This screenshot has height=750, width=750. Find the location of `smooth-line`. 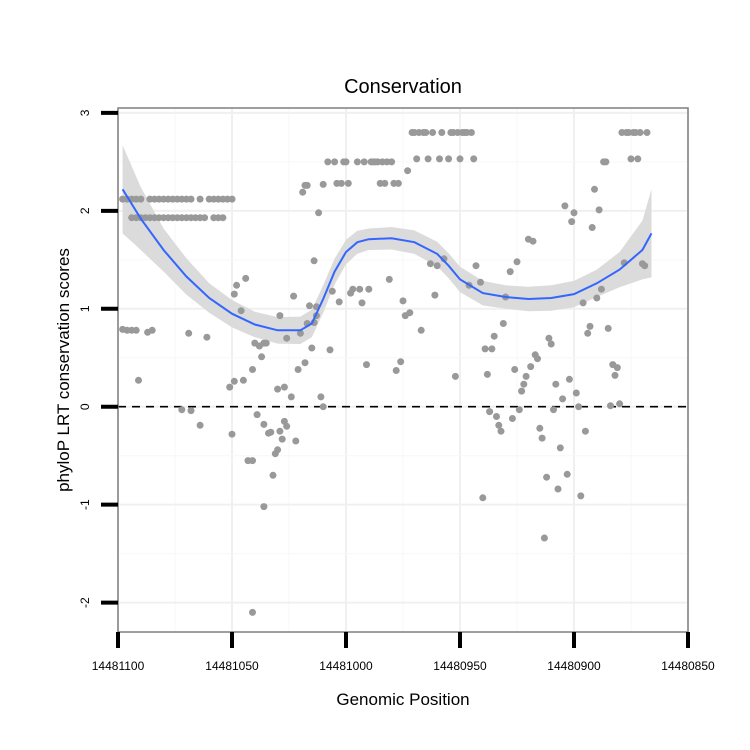

smooth-line is located at coordinates (387, 260).